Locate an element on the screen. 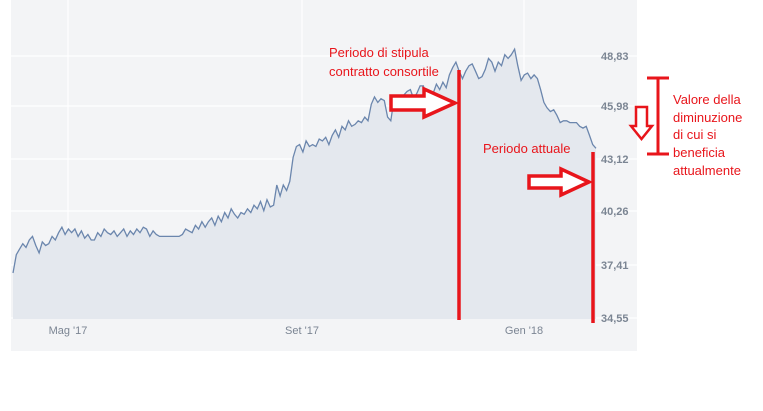 Image resolution: width=763 pixels, height=411 pixels. annotation-stipula-line2: contratto consortile is located at coordinates (384, 71).